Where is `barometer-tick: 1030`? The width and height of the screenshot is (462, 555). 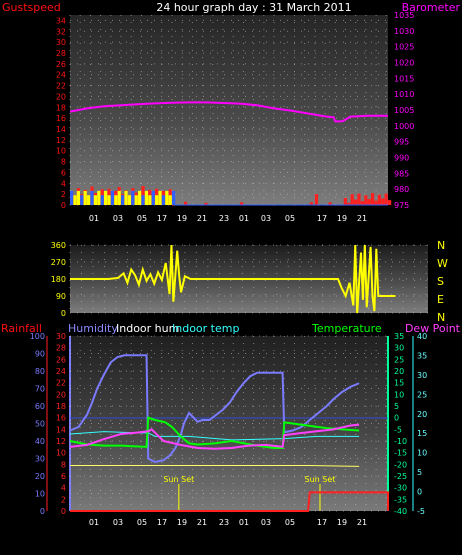
barometer-tick: 1030 is located at coordinates (404, 31).